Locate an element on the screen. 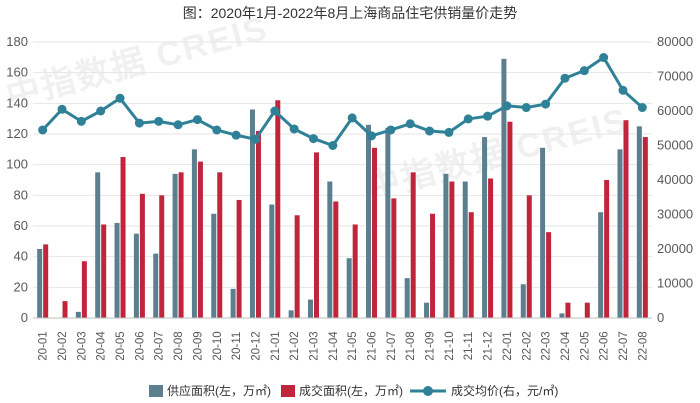 The width and height of the screenshot is (700, 403). y-left-tick-label: 180 is located at coordinates (17, 41).